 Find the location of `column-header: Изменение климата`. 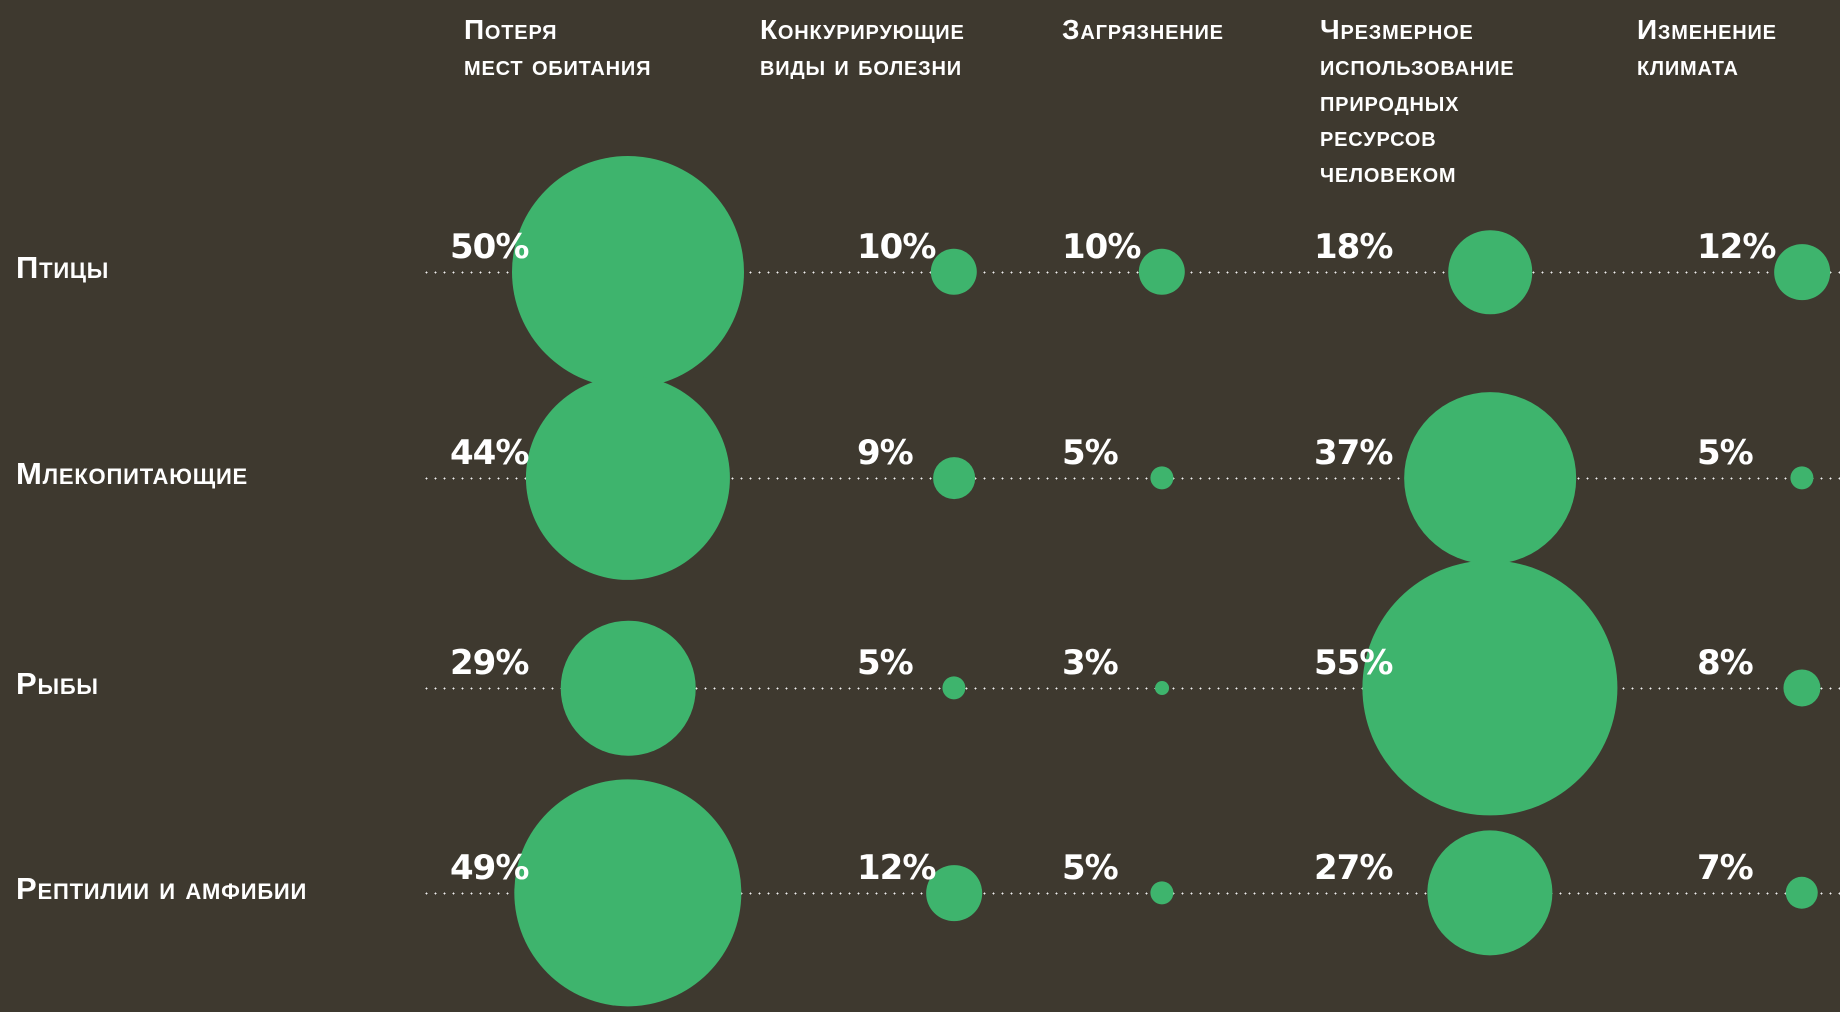

column-header: Изменение климата is located at coordinates (1707, 47).